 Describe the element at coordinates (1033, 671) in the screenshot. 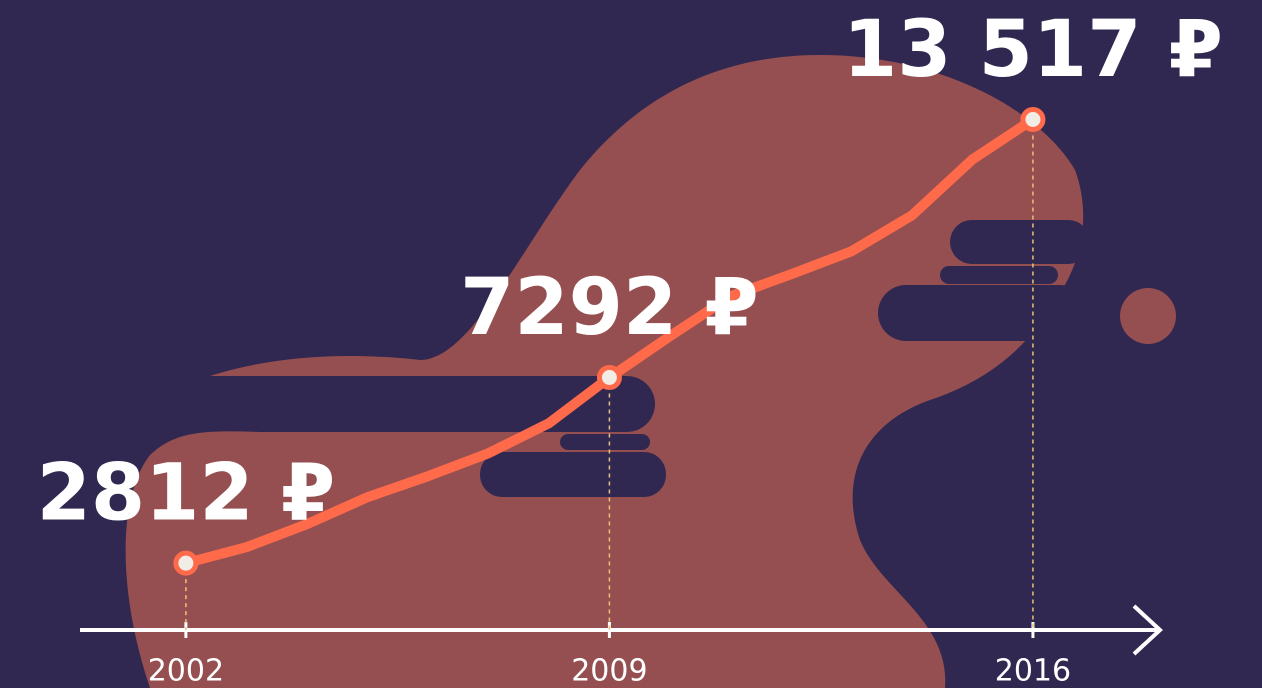

I see `x-tick-label: 2016` at that location.